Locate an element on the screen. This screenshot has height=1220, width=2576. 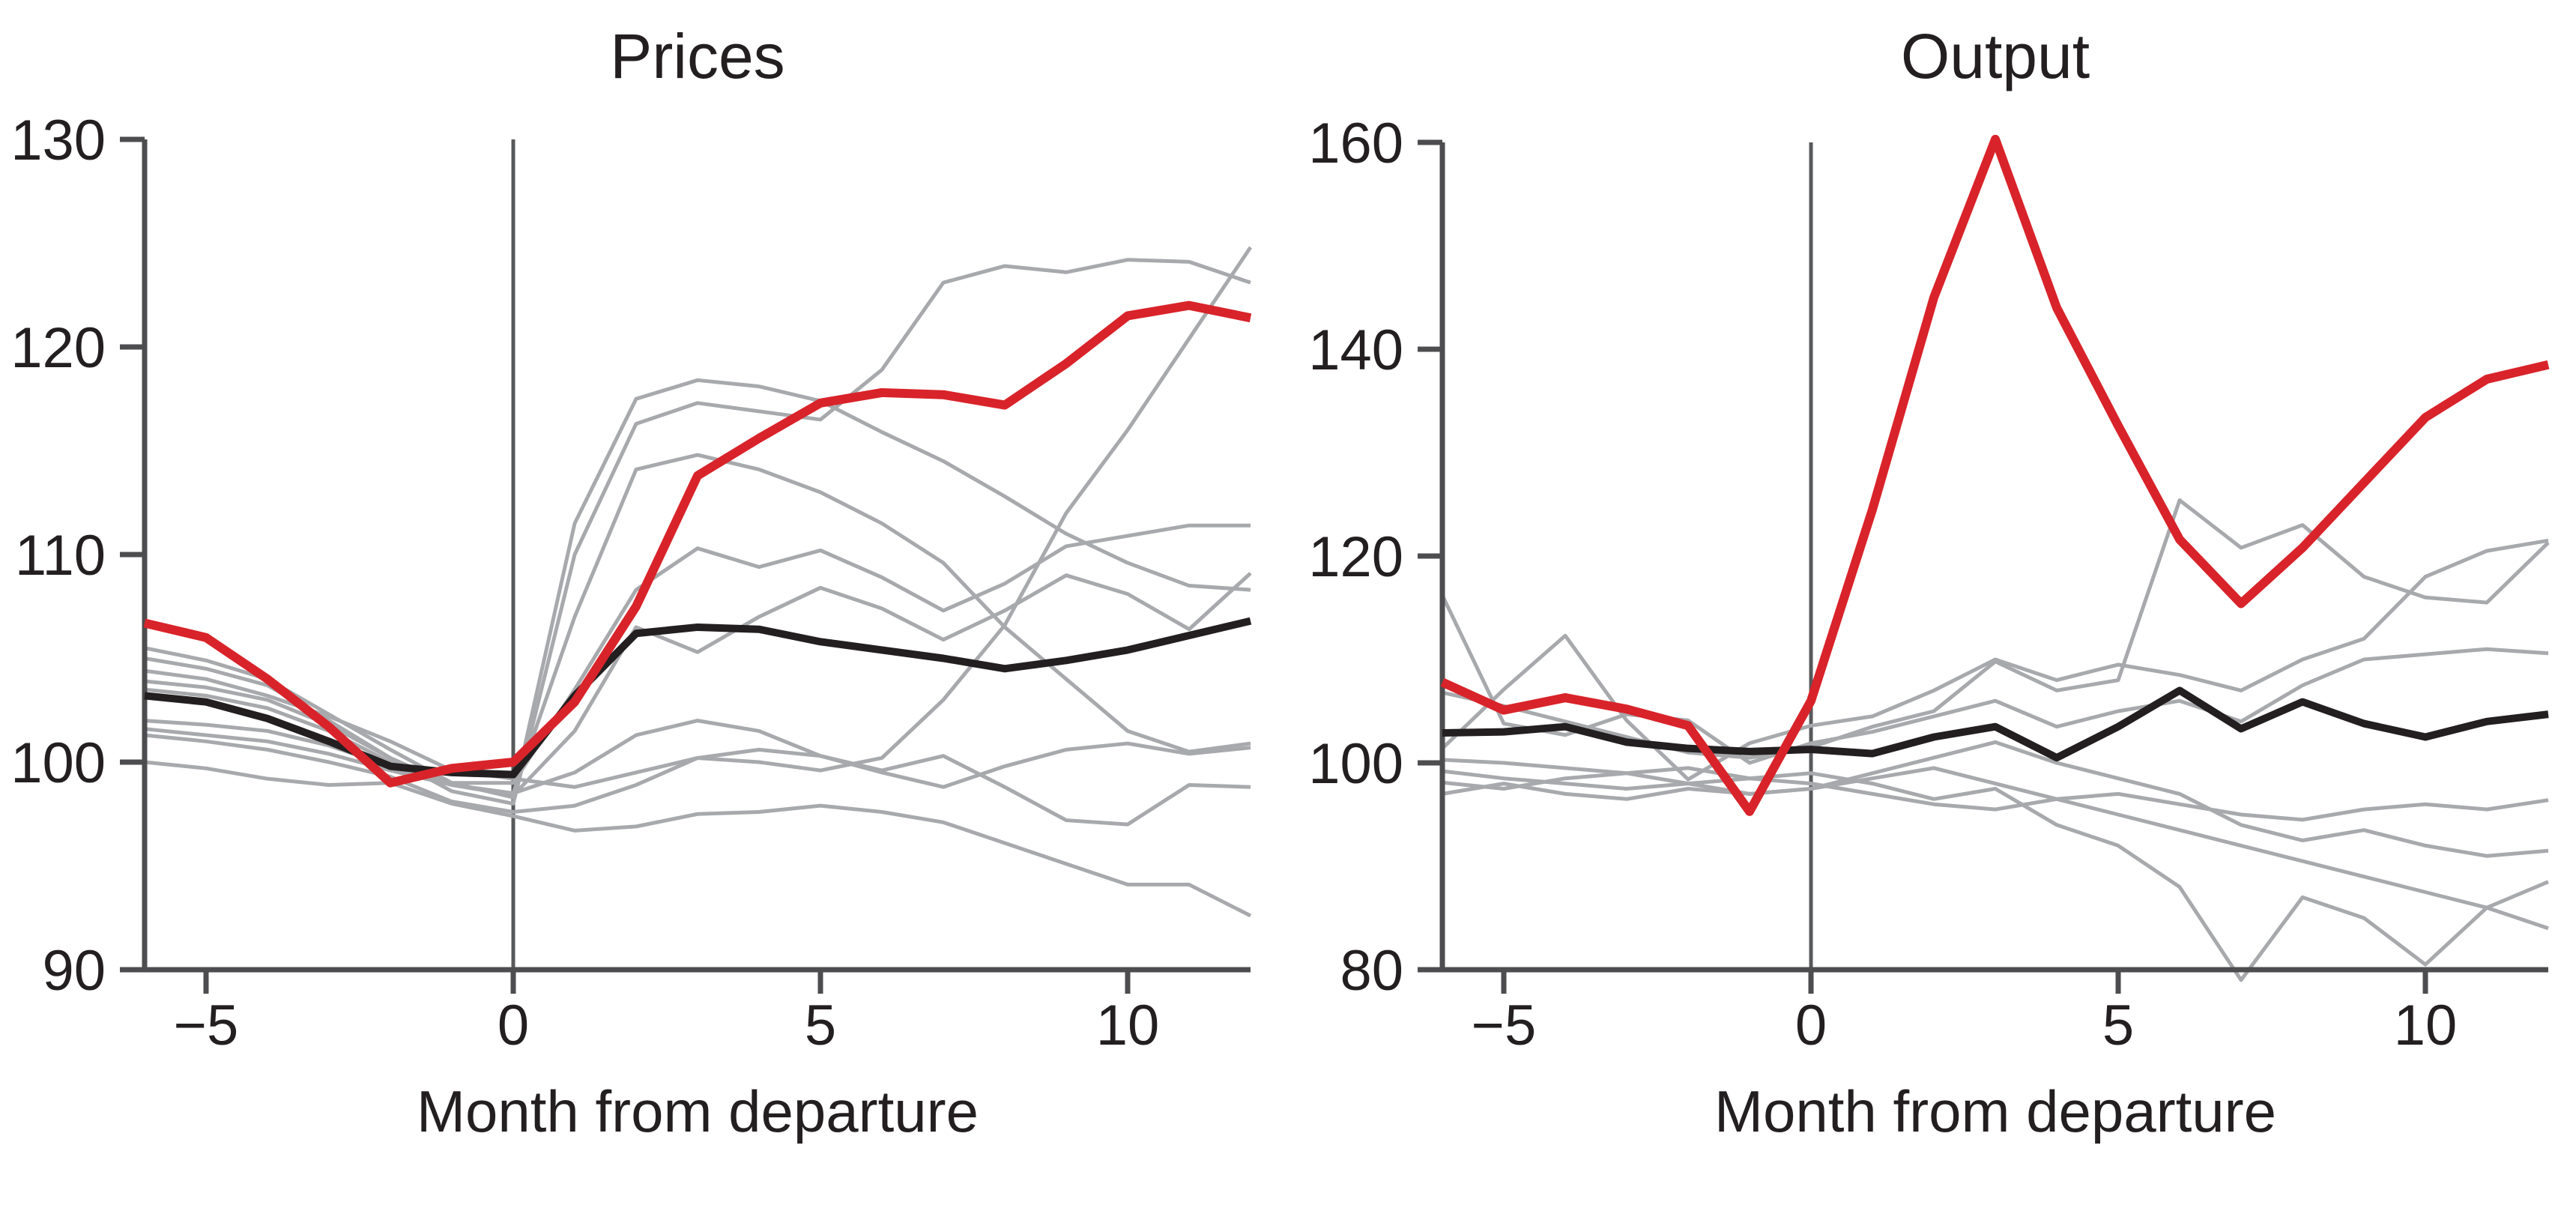
y-tick-label: 140 is located at coordinates (1355, 350).